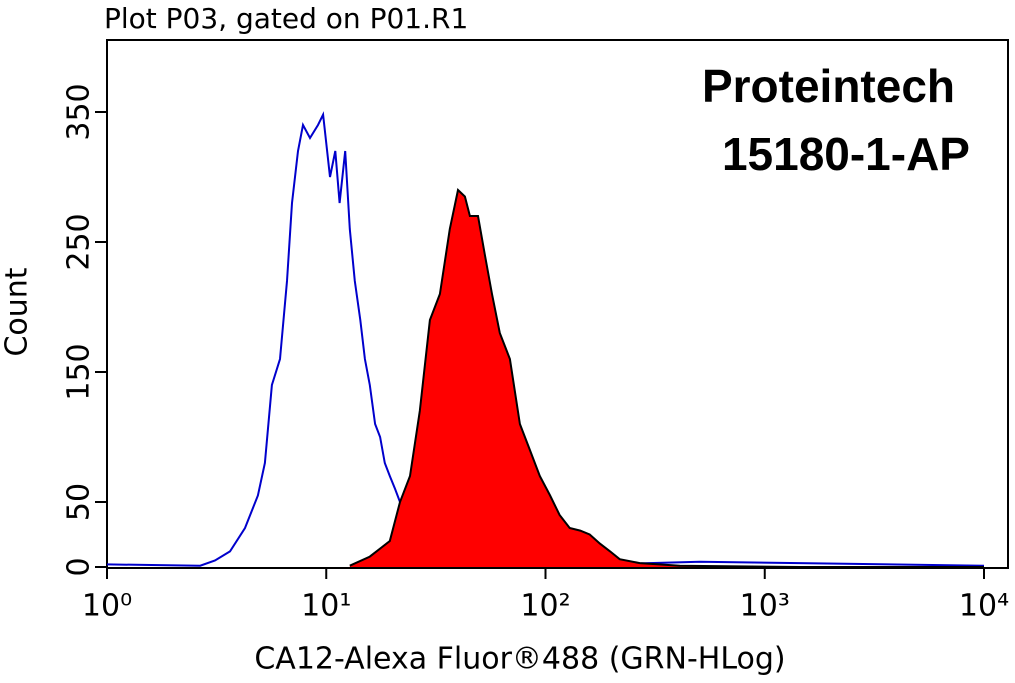 Image resolution: width=1015 pixels, height=683 pixels. I want to click on x-tick-label: 10², so click(545, 606).